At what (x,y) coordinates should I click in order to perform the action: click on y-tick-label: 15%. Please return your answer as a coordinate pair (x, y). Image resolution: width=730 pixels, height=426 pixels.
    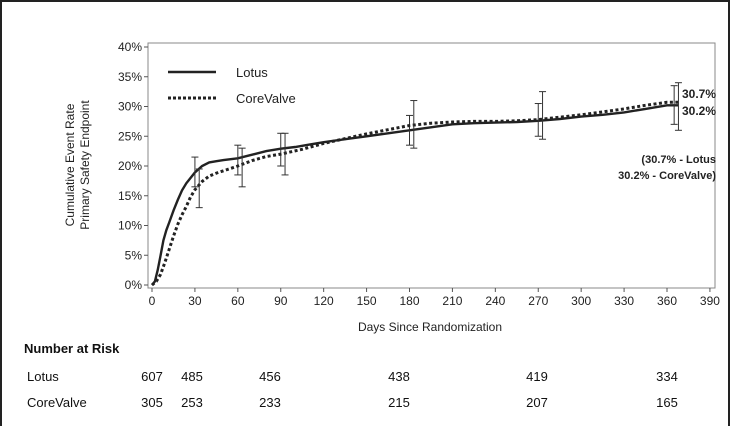
    Looking at the image, I should click on (130, 196).